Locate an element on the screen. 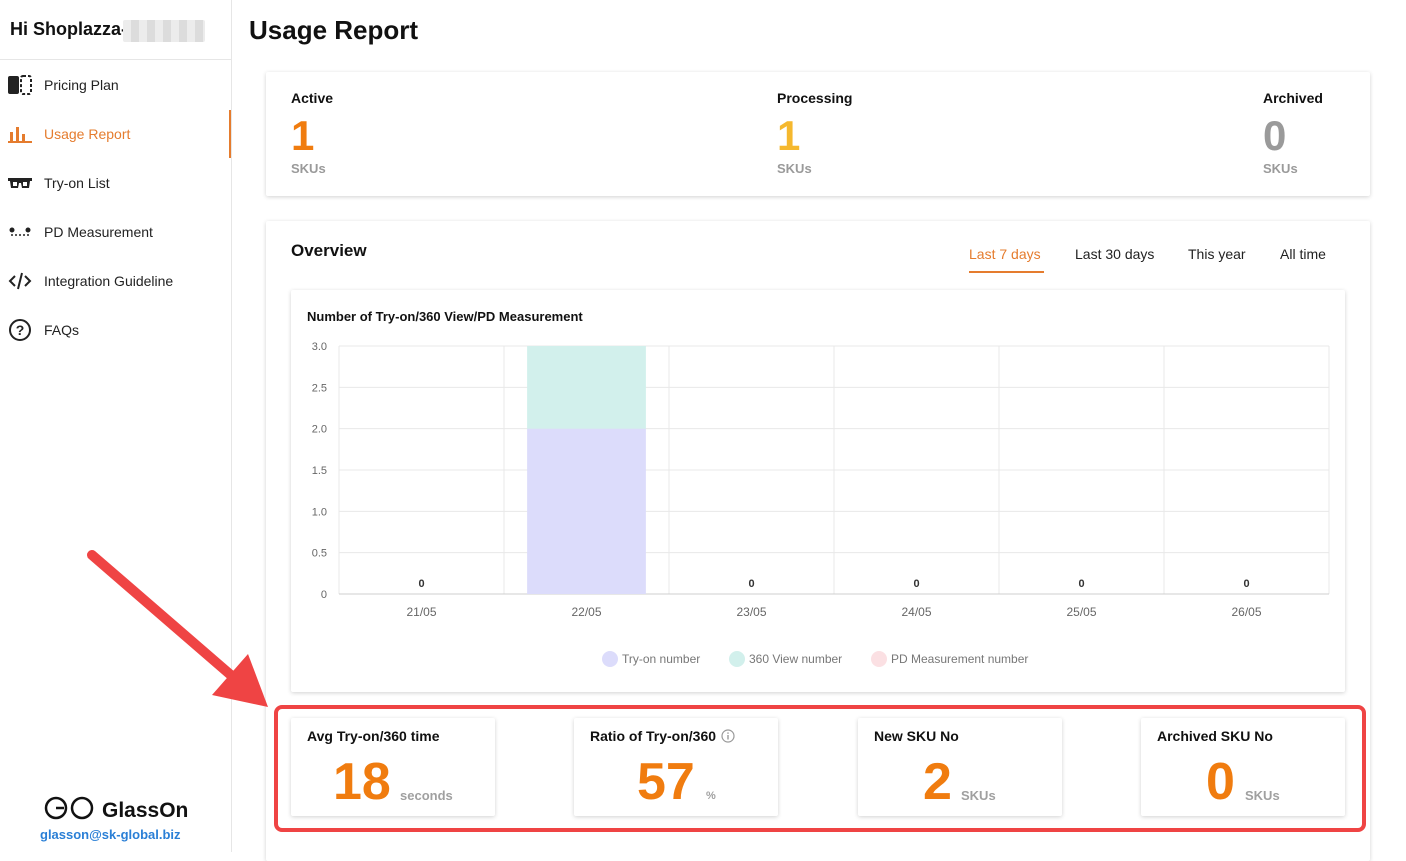  sidebar-divider is located at coordinates (115, 59).